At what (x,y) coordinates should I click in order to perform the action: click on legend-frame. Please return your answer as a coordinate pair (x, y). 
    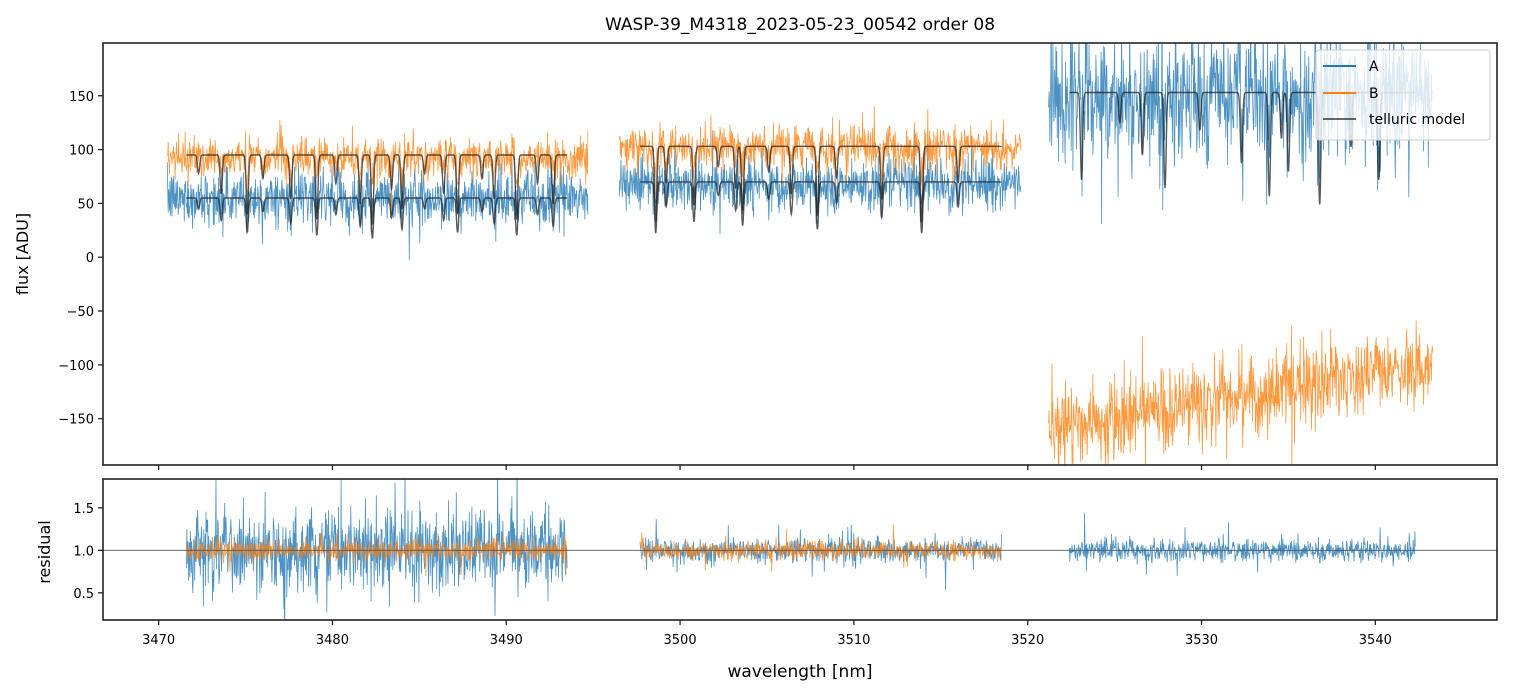
    Looking at the image, I should click on (1403, 95).